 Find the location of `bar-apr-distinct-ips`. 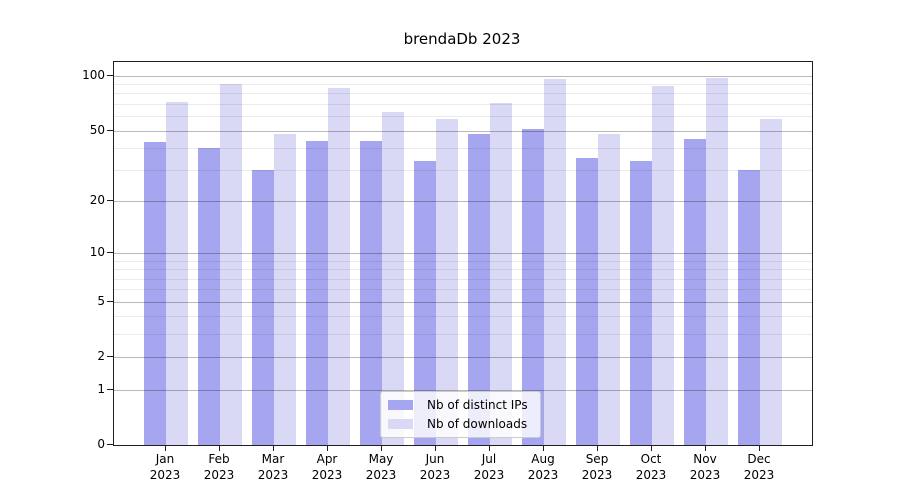

bar-apr-distinct-ips is located at coordinates (317, 292).